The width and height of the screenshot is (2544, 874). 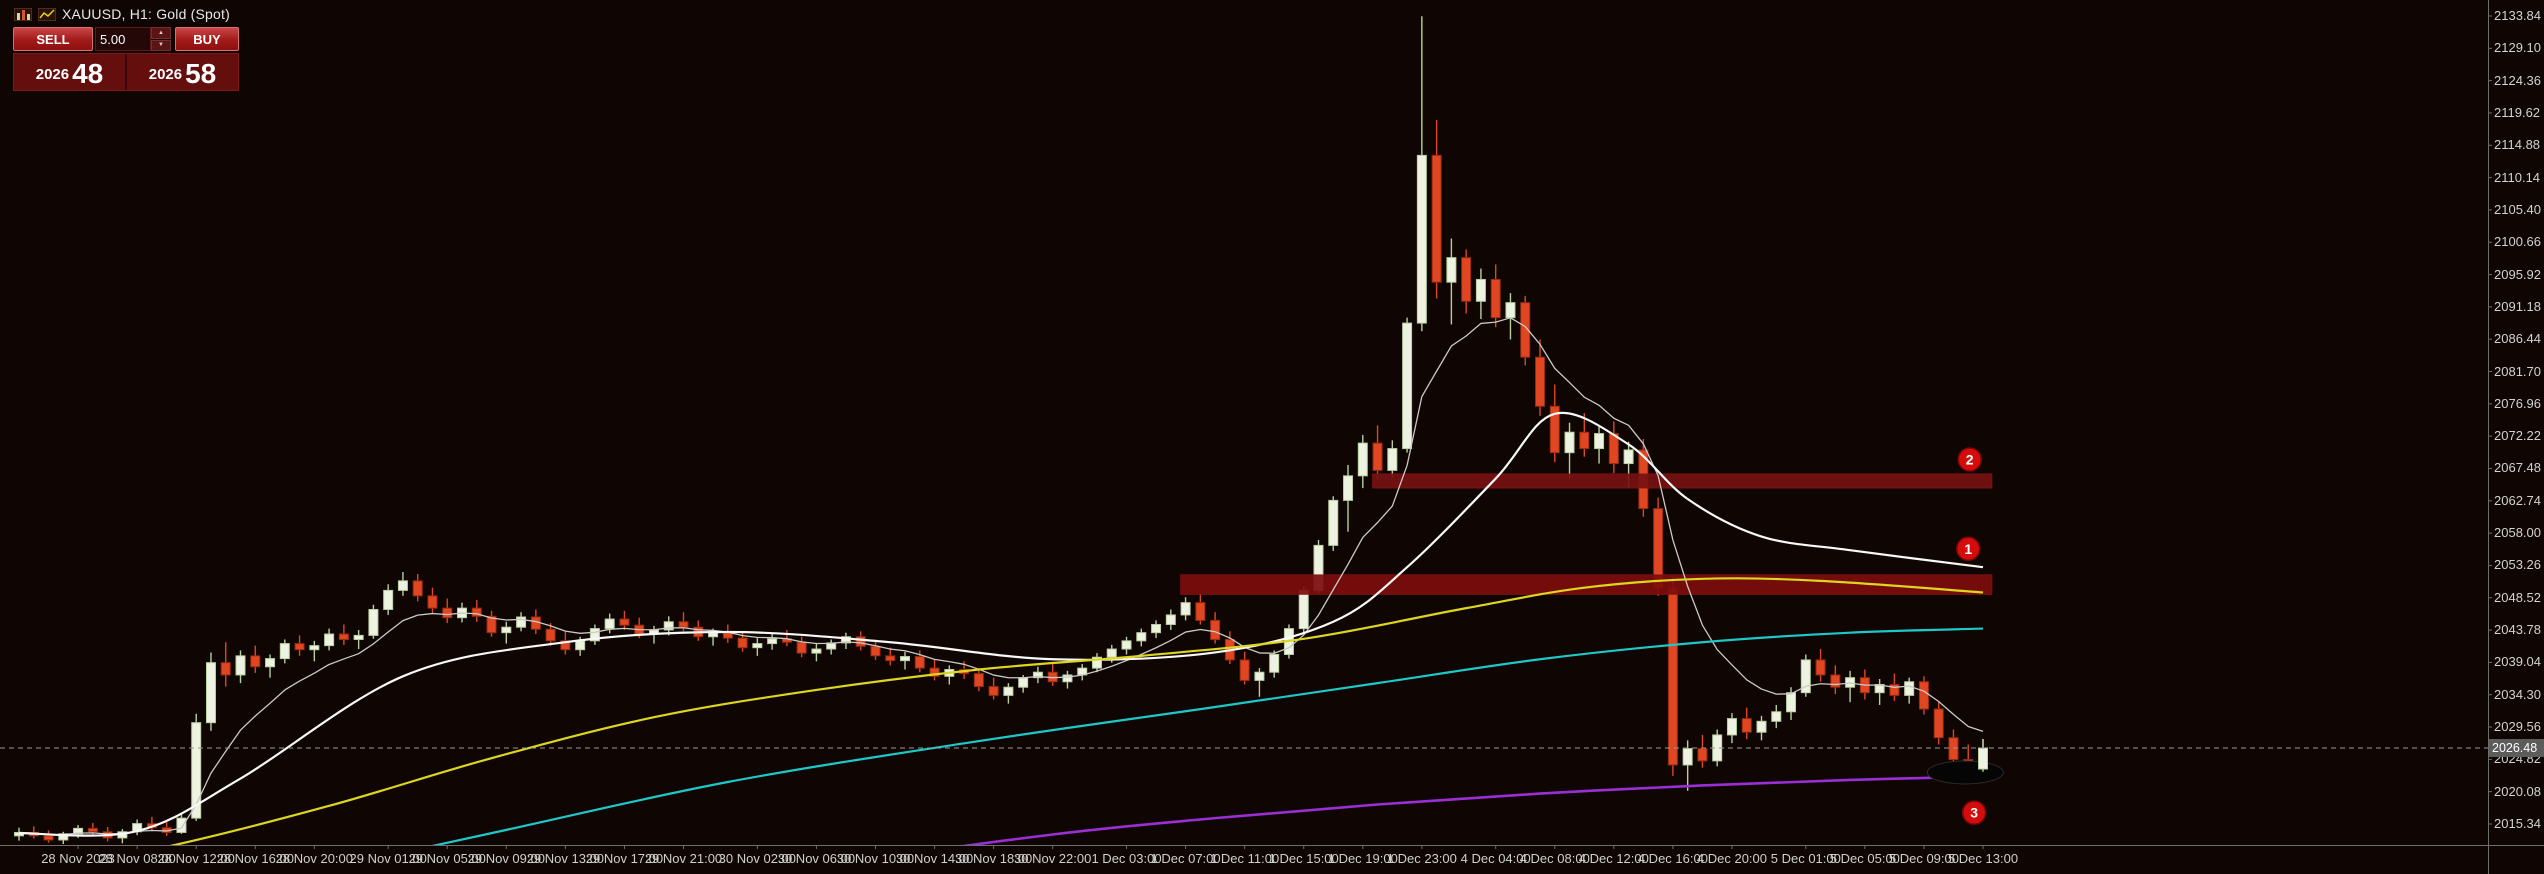 I want to click on time-axis-label: 30 Nov 02:00, so click(x=757, y=858).